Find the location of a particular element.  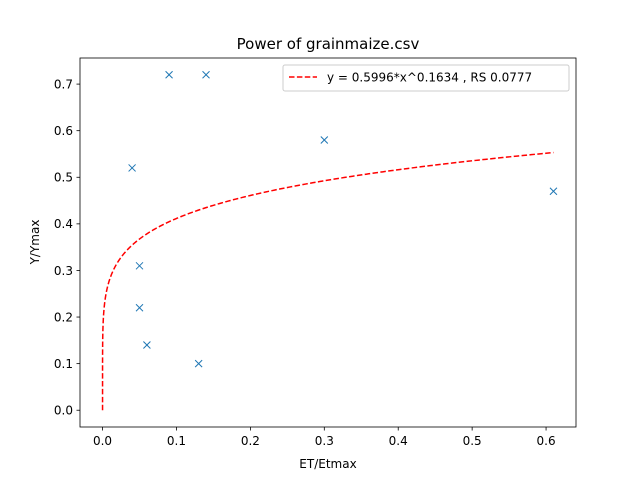

y-tick-label: 0.4 is located at coordinates (63, 224).